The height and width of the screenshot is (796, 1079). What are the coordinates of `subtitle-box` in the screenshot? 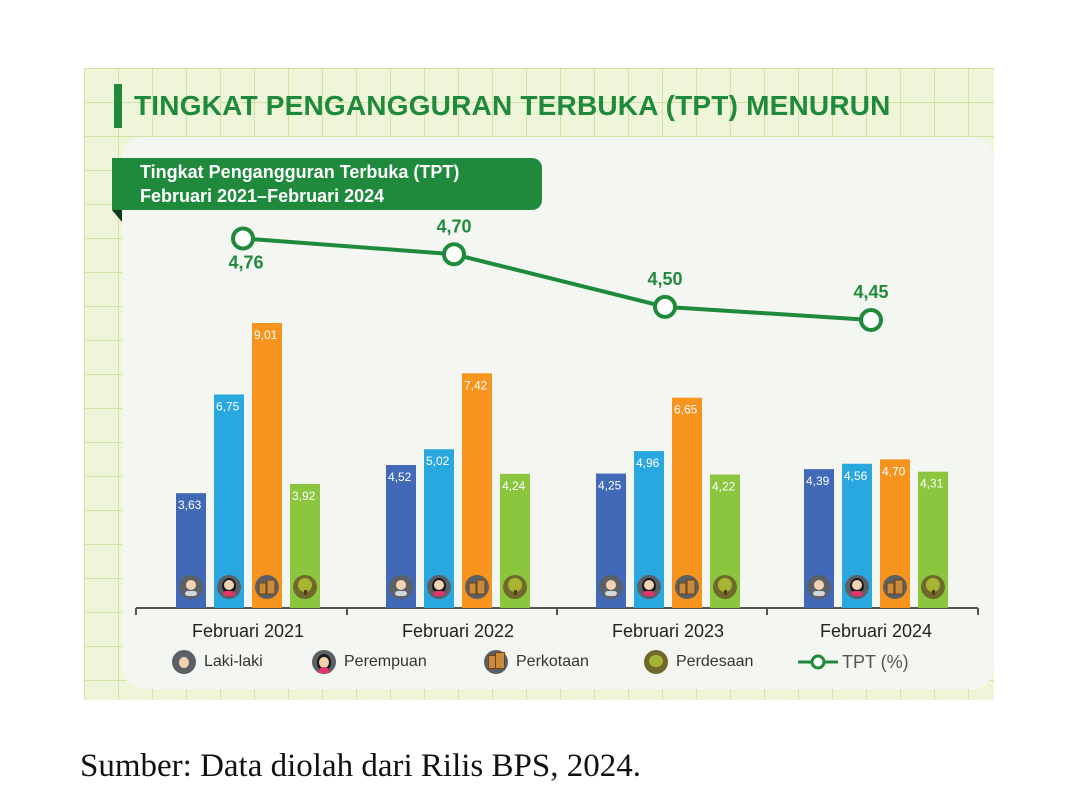 It's located at (327, 184).